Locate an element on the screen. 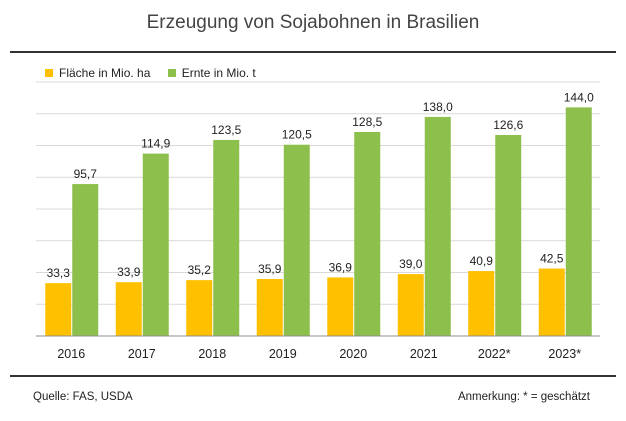 This screenshot has height=421, width=626. note-text: Anmerkung: * = geschätzt is located at coordinates (523, 397).